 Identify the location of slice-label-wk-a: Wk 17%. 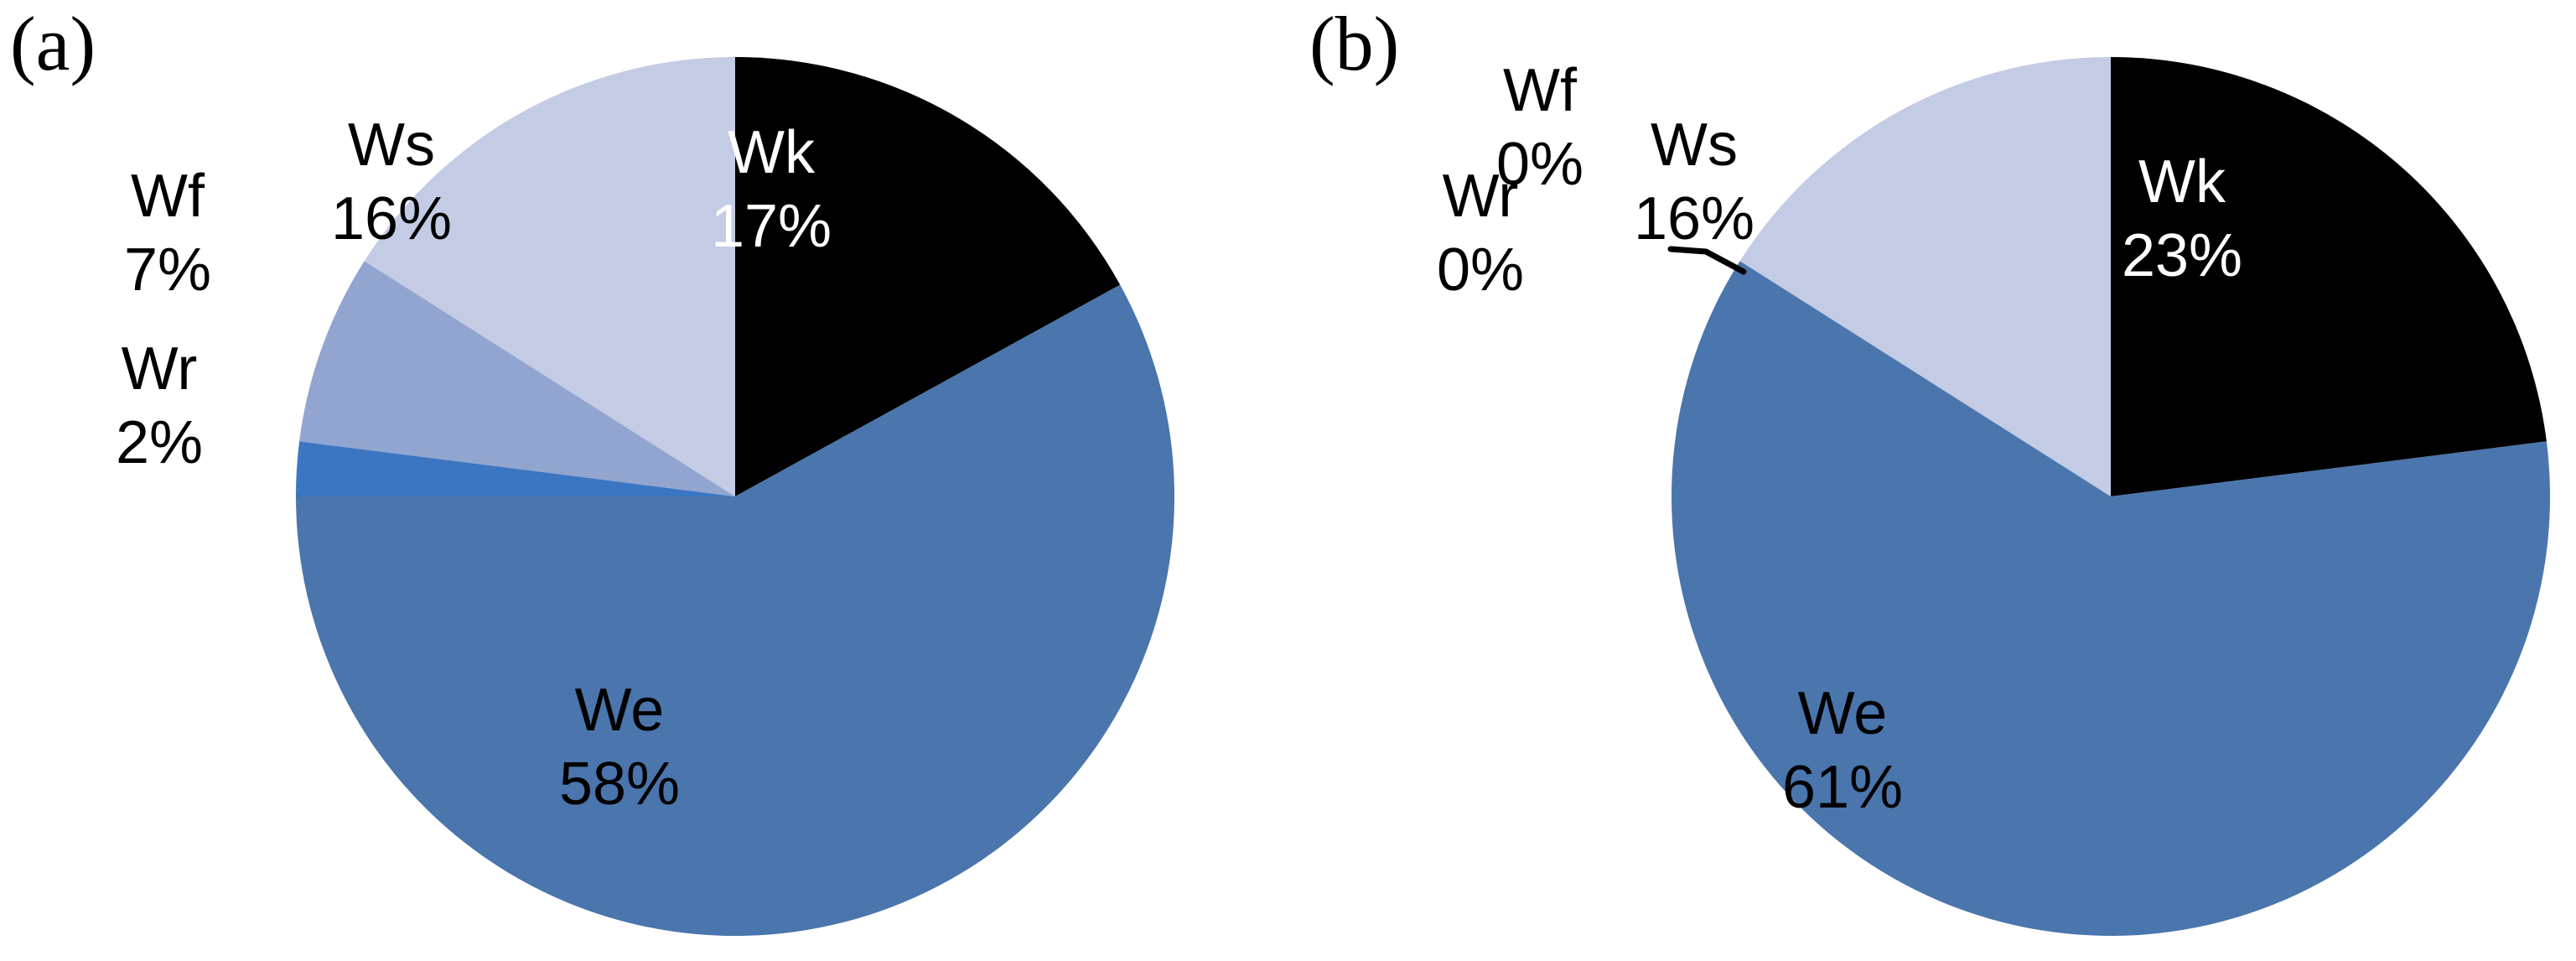
(771, 189).